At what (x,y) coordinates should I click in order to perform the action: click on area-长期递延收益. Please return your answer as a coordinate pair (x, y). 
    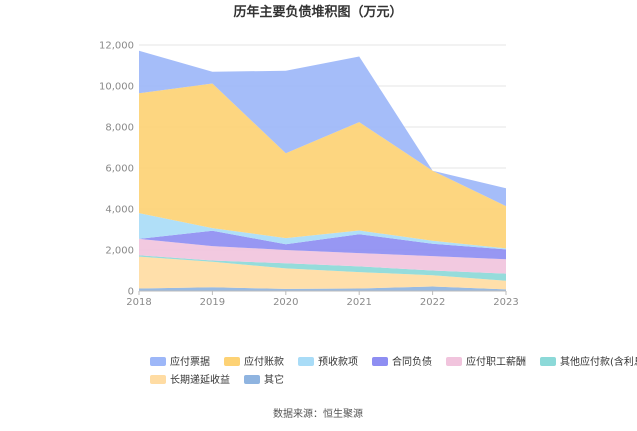
    Looking at the image, I should click on (322, 273).